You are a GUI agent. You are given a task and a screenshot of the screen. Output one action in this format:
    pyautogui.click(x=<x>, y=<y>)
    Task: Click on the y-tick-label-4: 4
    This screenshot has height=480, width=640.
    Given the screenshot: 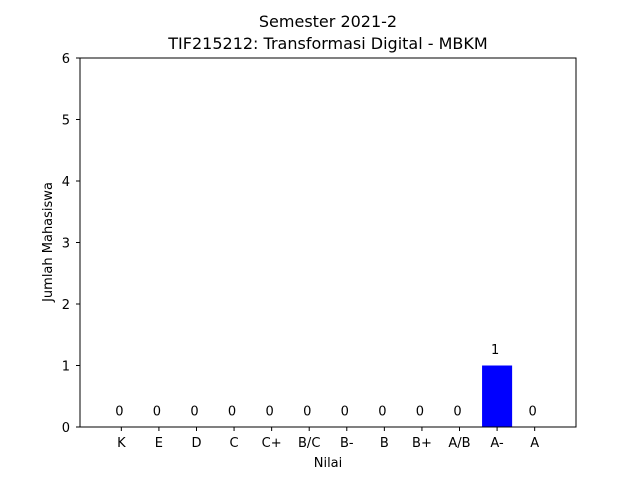 What is the action you would take?
    pyautogui.click(x=66, y=182)
    